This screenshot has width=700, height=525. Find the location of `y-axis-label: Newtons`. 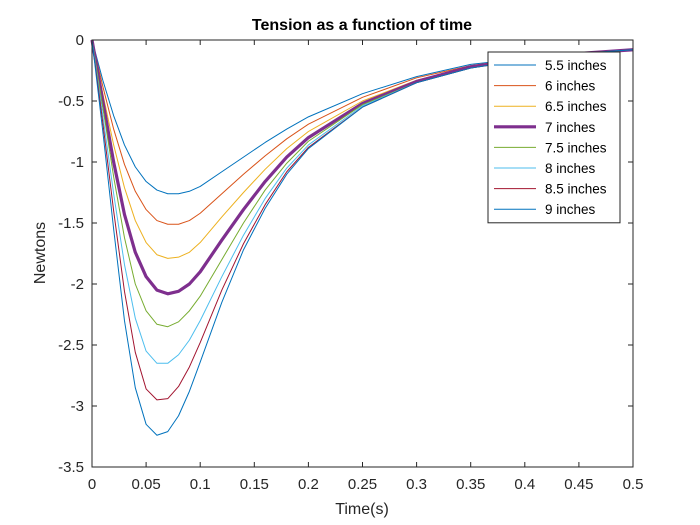

y-axis-label: Newtons is located at coordinates (40, 253).